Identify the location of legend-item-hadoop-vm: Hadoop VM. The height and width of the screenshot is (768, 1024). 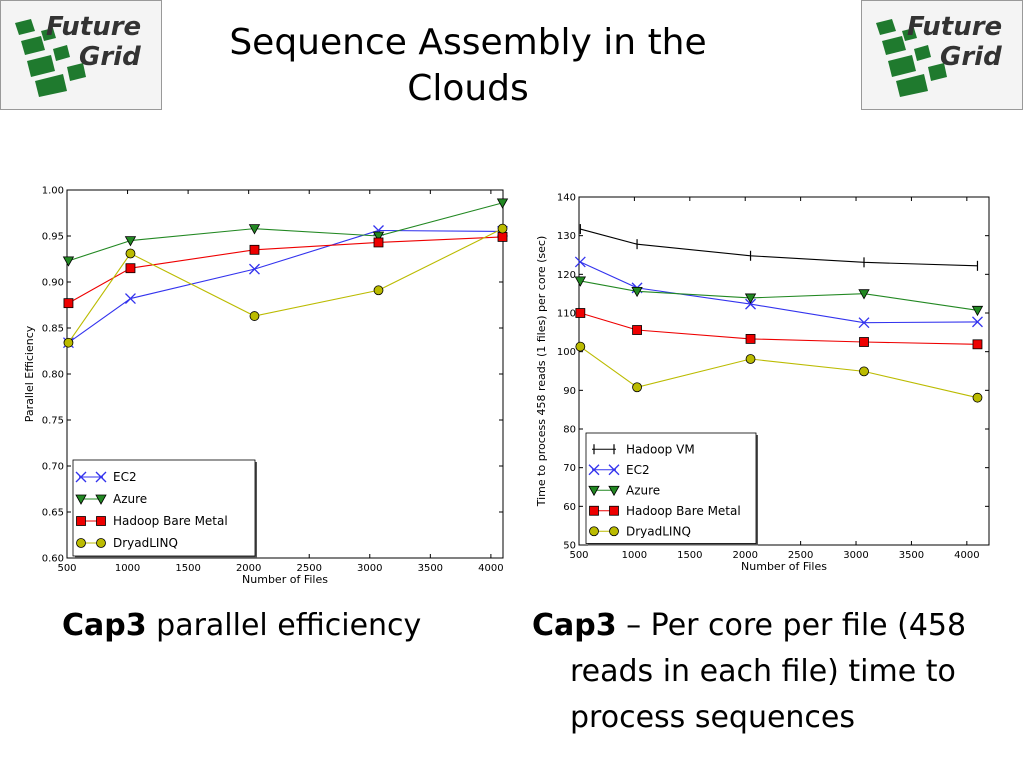
(643, 449).